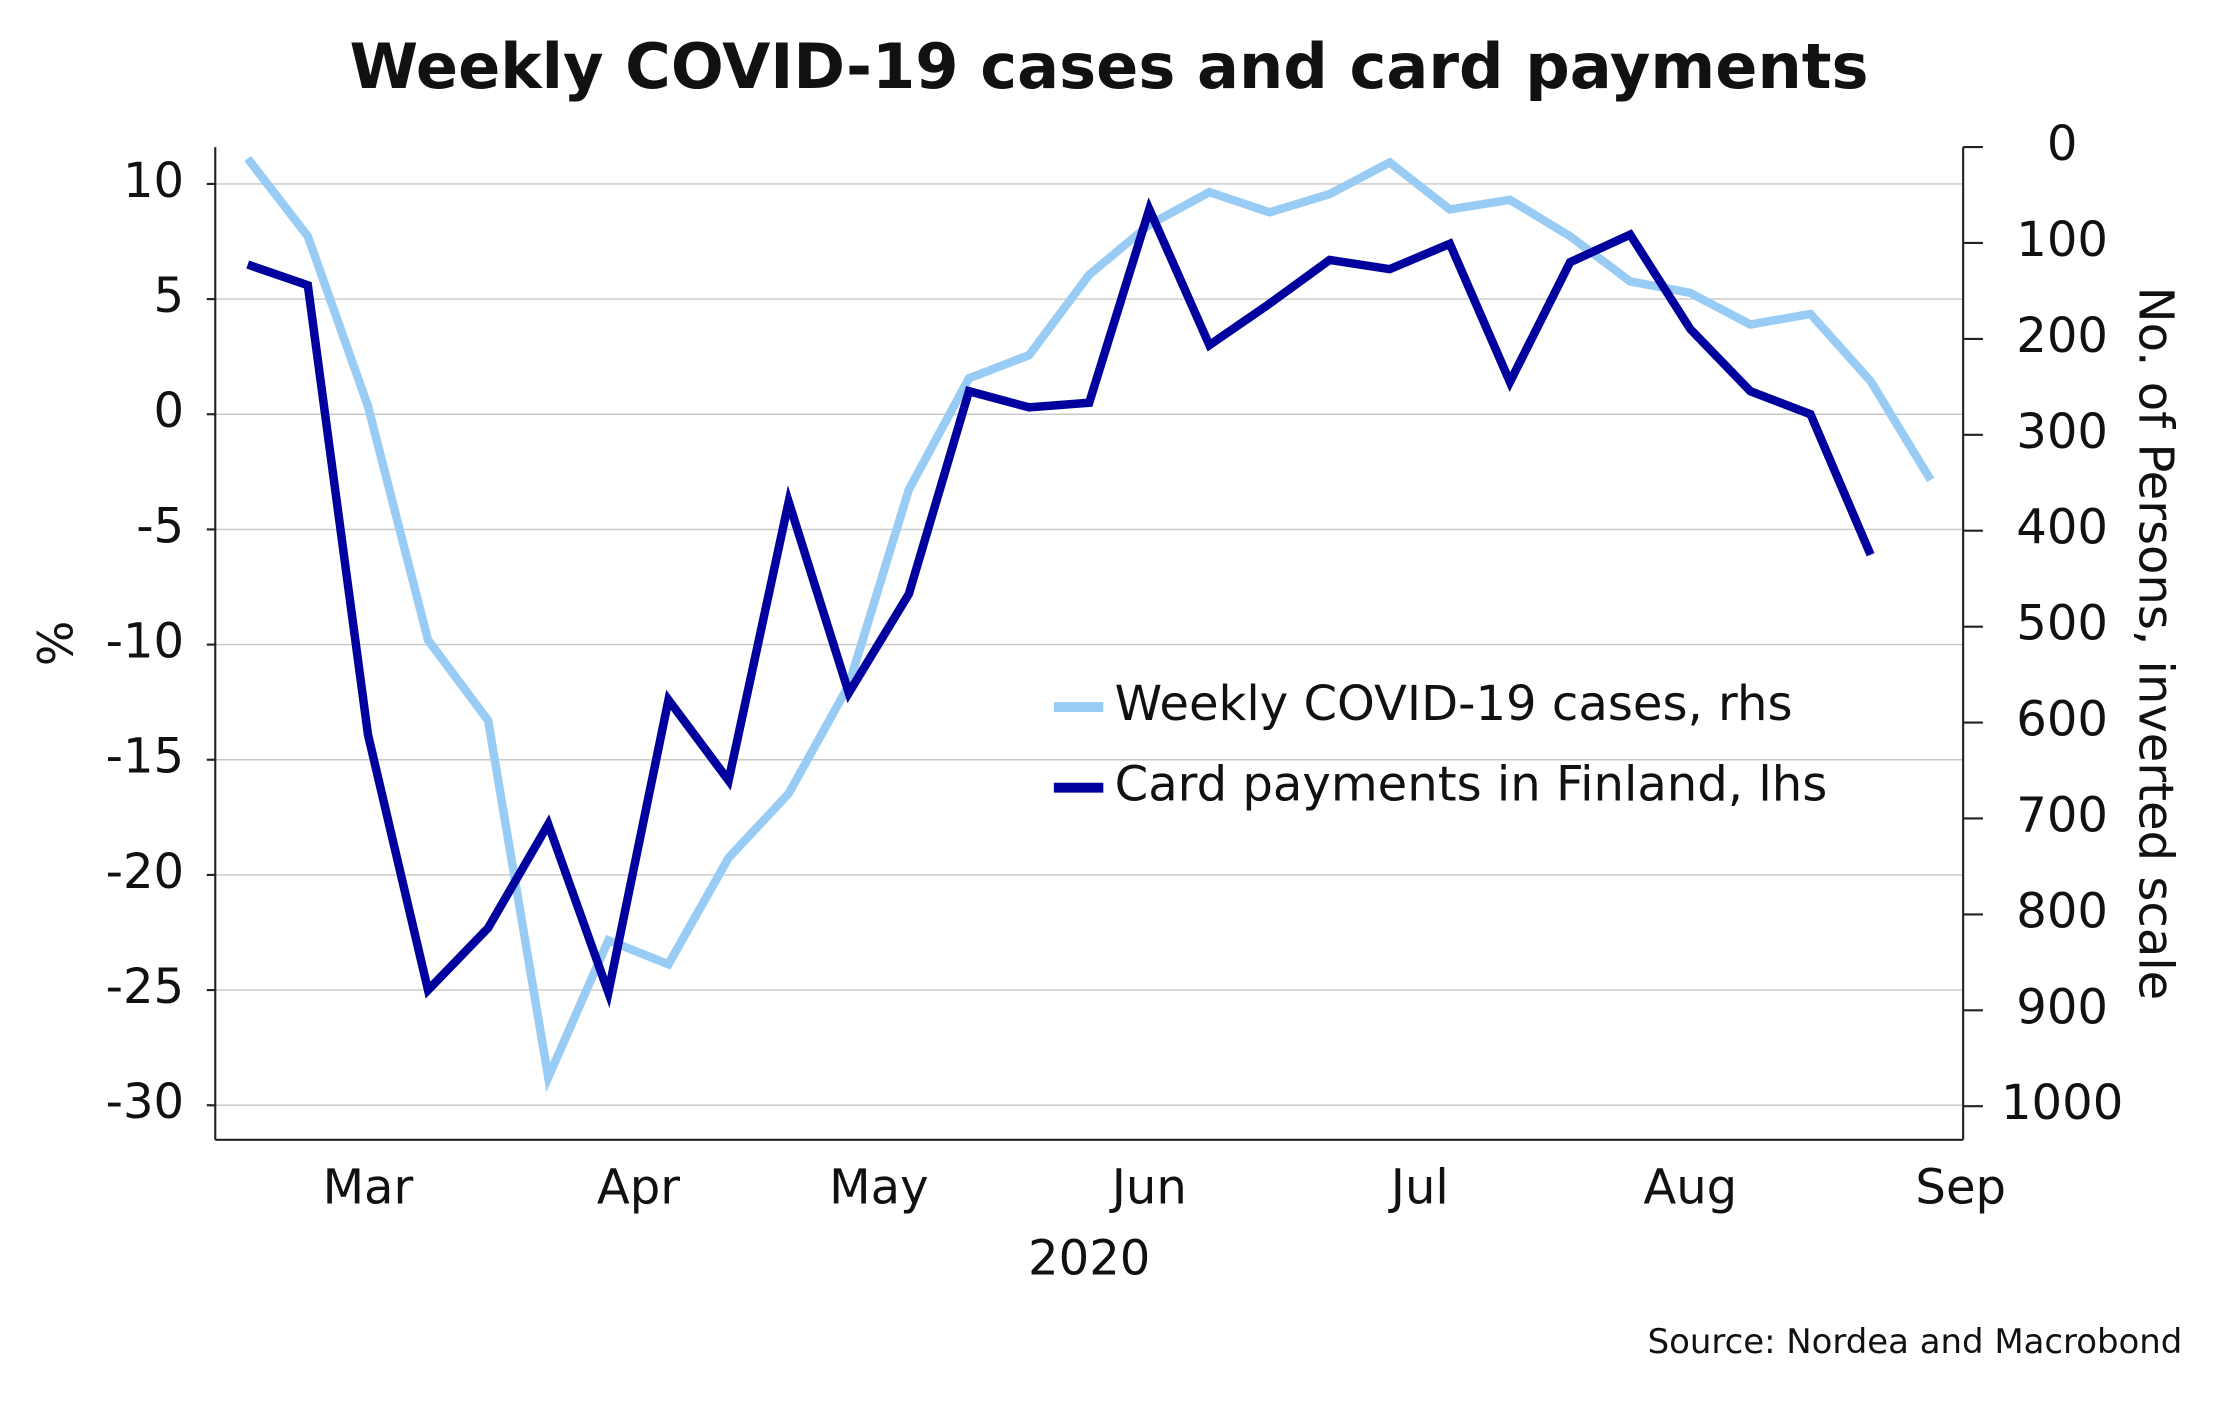 The width and height of the screenshot is (2218, 1404). I want to click on y2-tick-label: 200, so click(2062, 336).